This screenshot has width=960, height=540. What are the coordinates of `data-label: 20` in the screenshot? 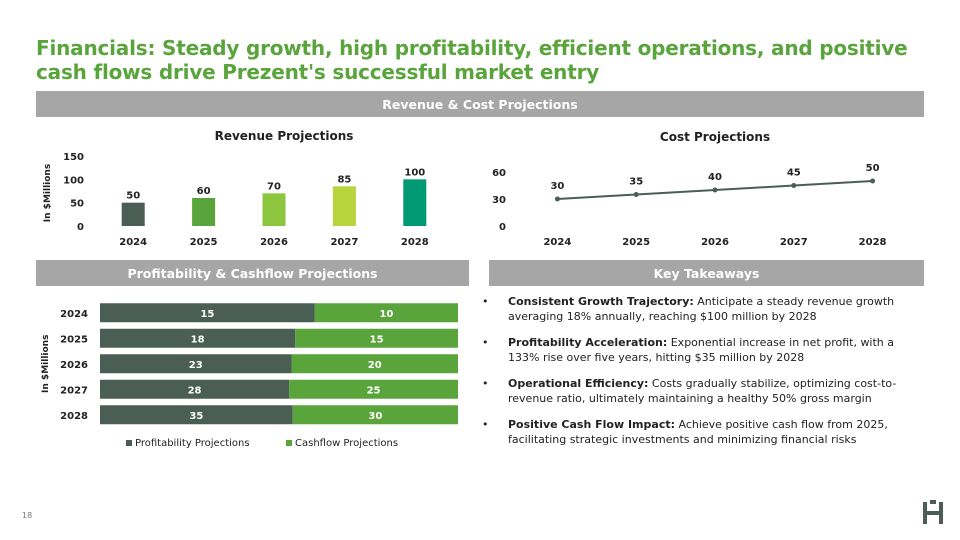 It's located at (375, 365).